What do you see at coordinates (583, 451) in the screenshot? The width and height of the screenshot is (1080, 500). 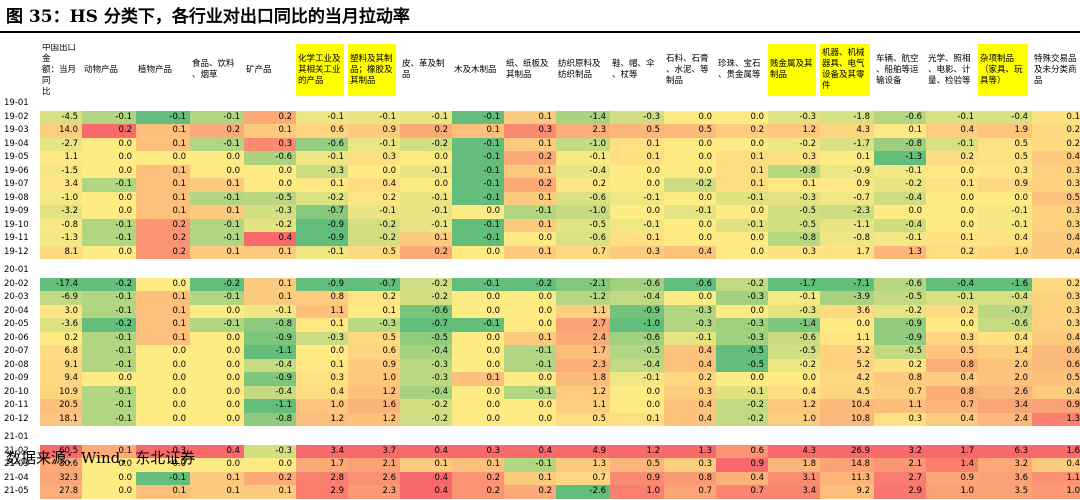 I see `data-cell: 4.9` at bounding box center [583, 451].